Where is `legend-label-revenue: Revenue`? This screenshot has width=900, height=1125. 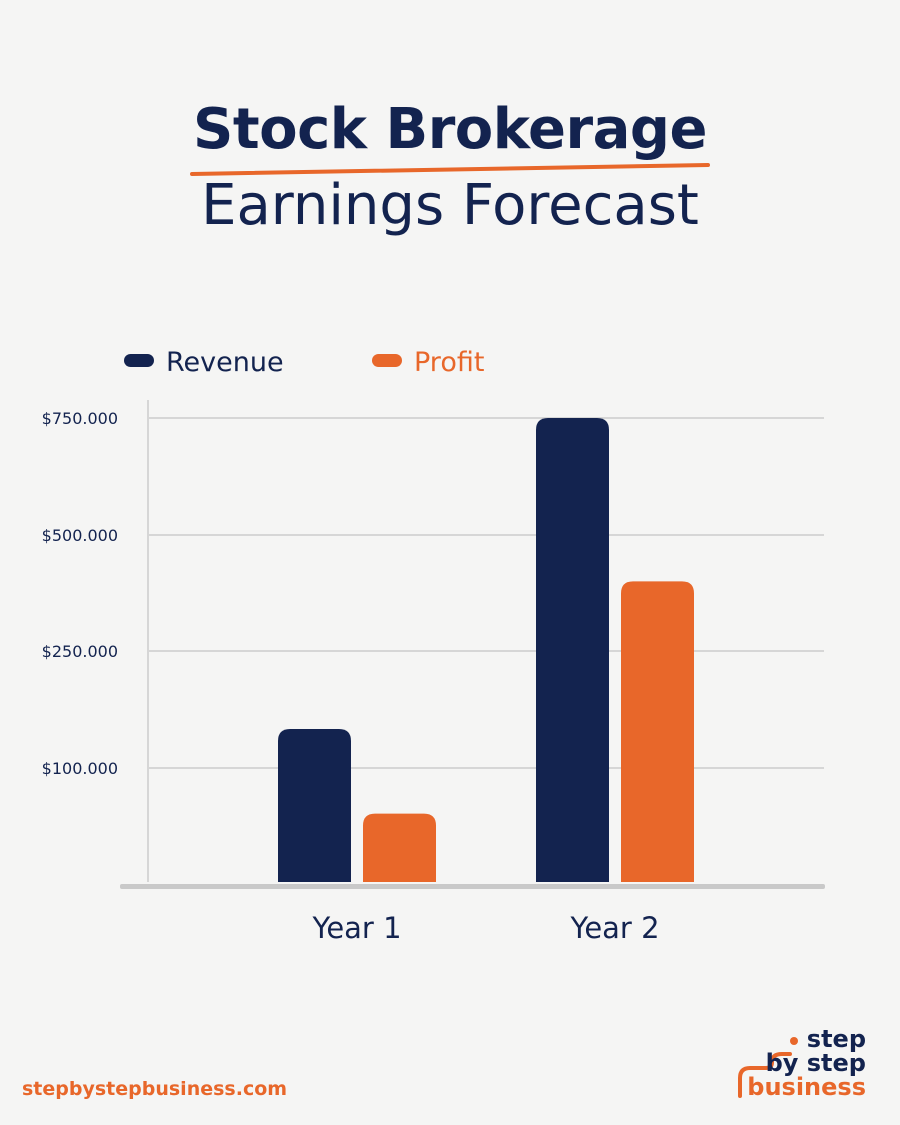 legend-label-revenue: Revenue is located at coordinates (225, 362).